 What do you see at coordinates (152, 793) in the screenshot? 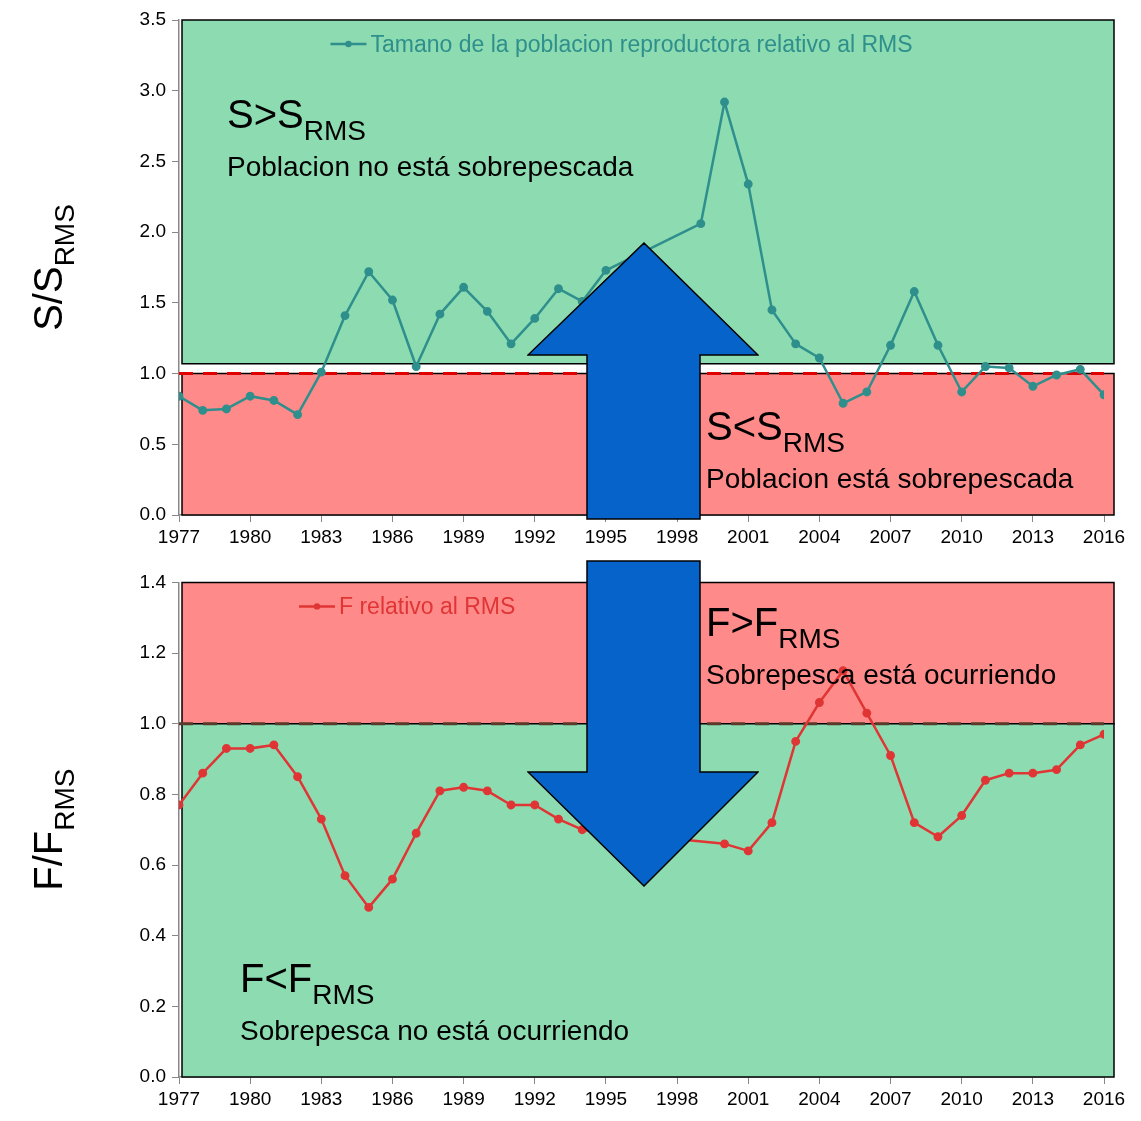
I see `y-tick-label: 0.8` at bounding box center [152, 793].